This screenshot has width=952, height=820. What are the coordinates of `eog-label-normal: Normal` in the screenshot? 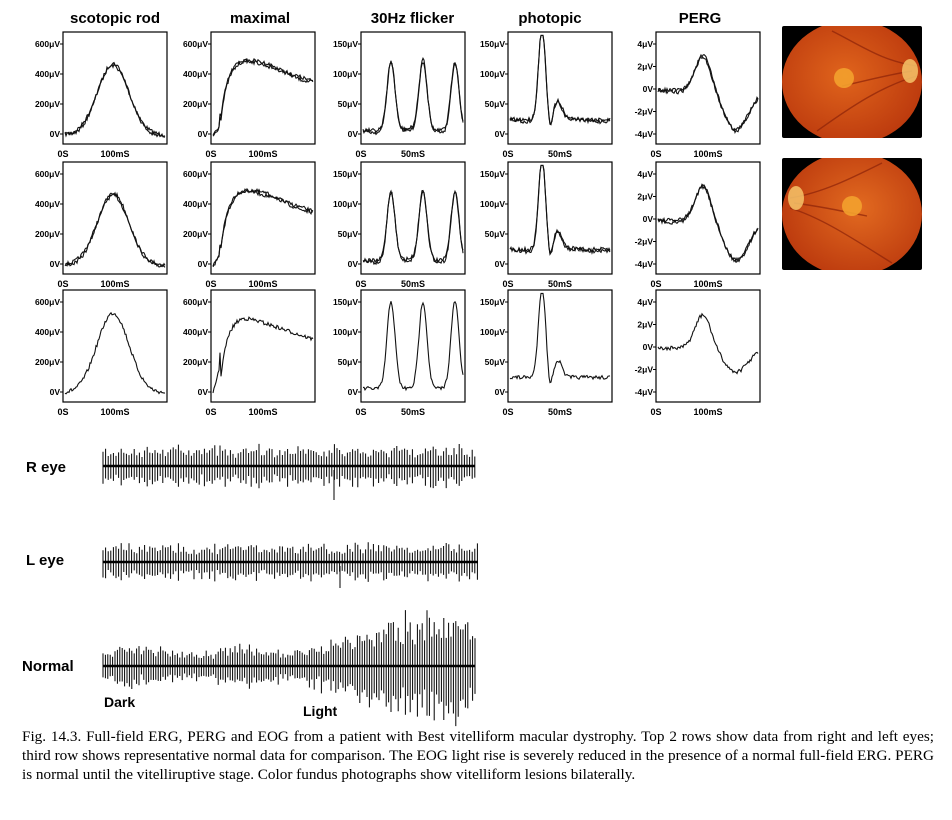 It's located at (48, 666).